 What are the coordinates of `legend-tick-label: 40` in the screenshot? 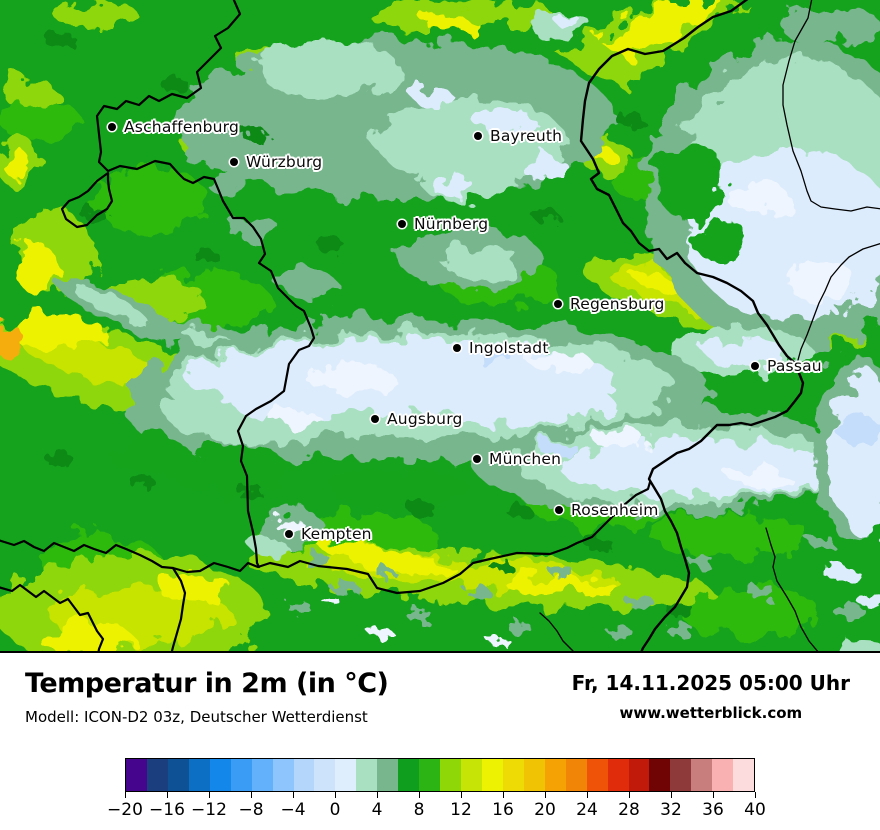 It's located at (755, 810).